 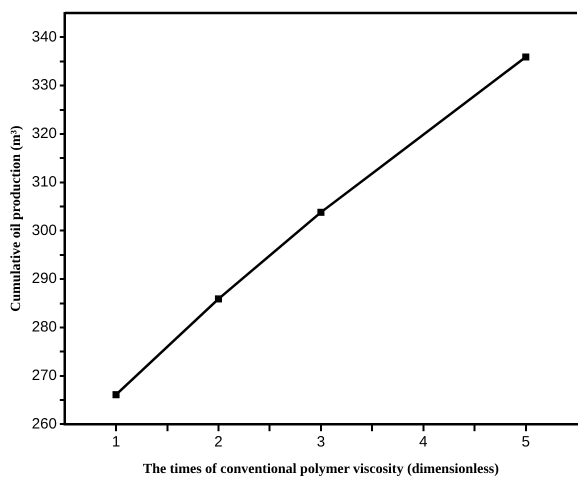 What do you see at coordinates (44, 423) in the screenshot?
I see `y-tick-label: 260` at bounding box center [44, 423].